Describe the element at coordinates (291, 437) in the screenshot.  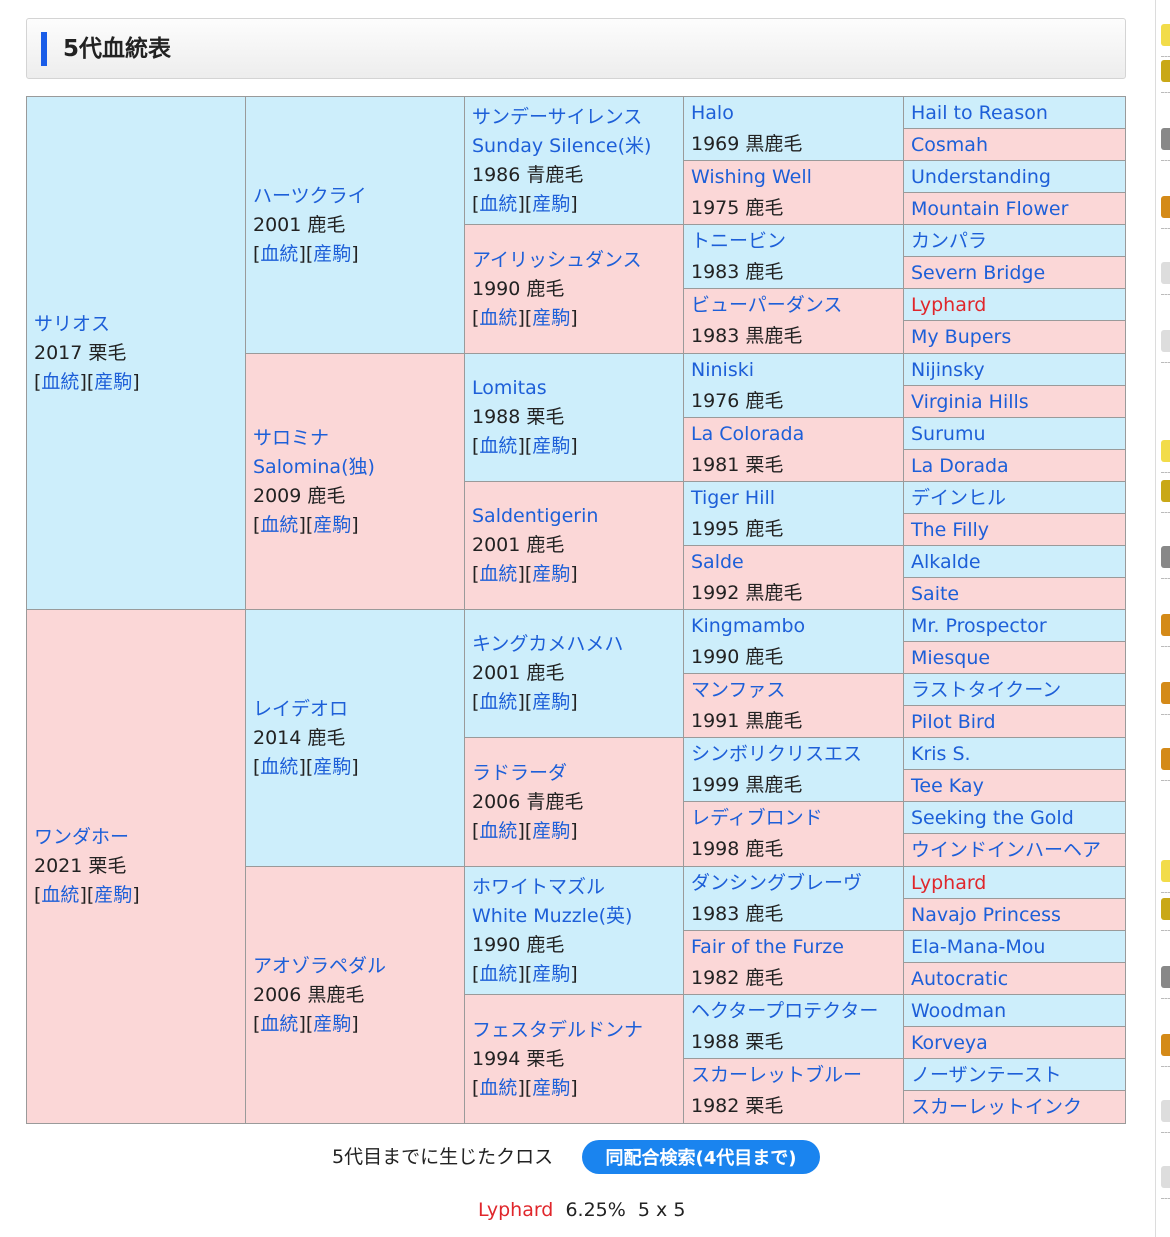
I see `horse-name-link: サロミナ` at that location.